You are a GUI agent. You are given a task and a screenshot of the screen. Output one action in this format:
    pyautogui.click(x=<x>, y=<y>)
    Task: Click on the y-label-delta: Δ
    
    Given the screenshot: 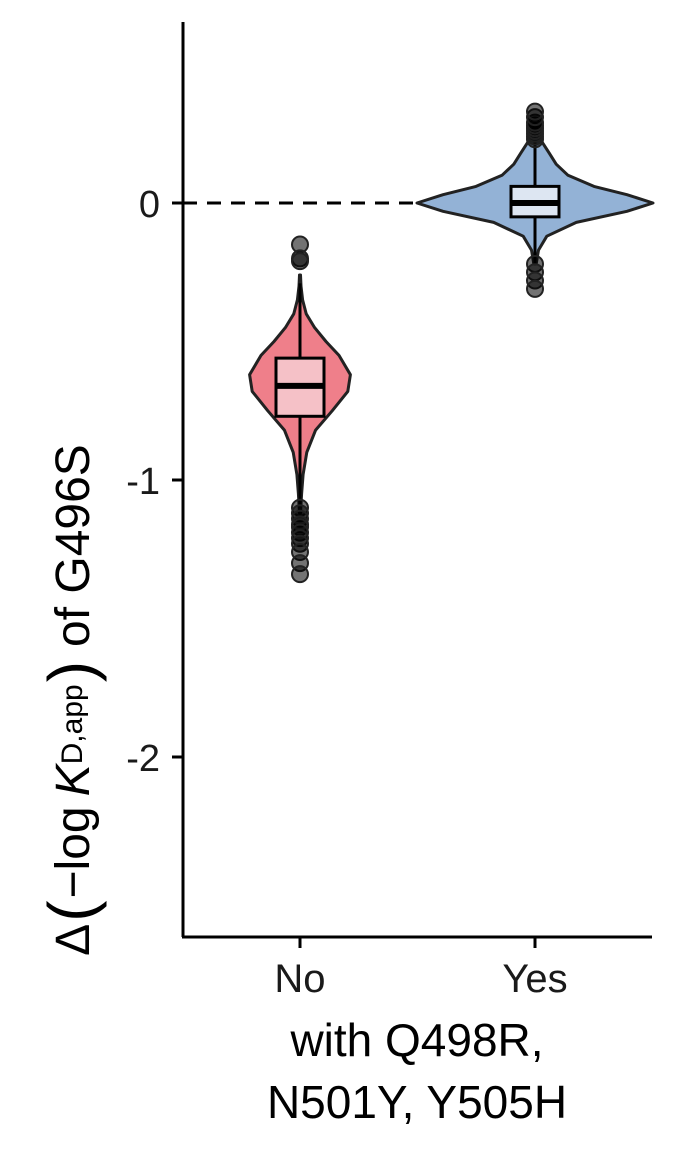 What is the action you would take?
    pyautogui.click(x=73, y=939)
    